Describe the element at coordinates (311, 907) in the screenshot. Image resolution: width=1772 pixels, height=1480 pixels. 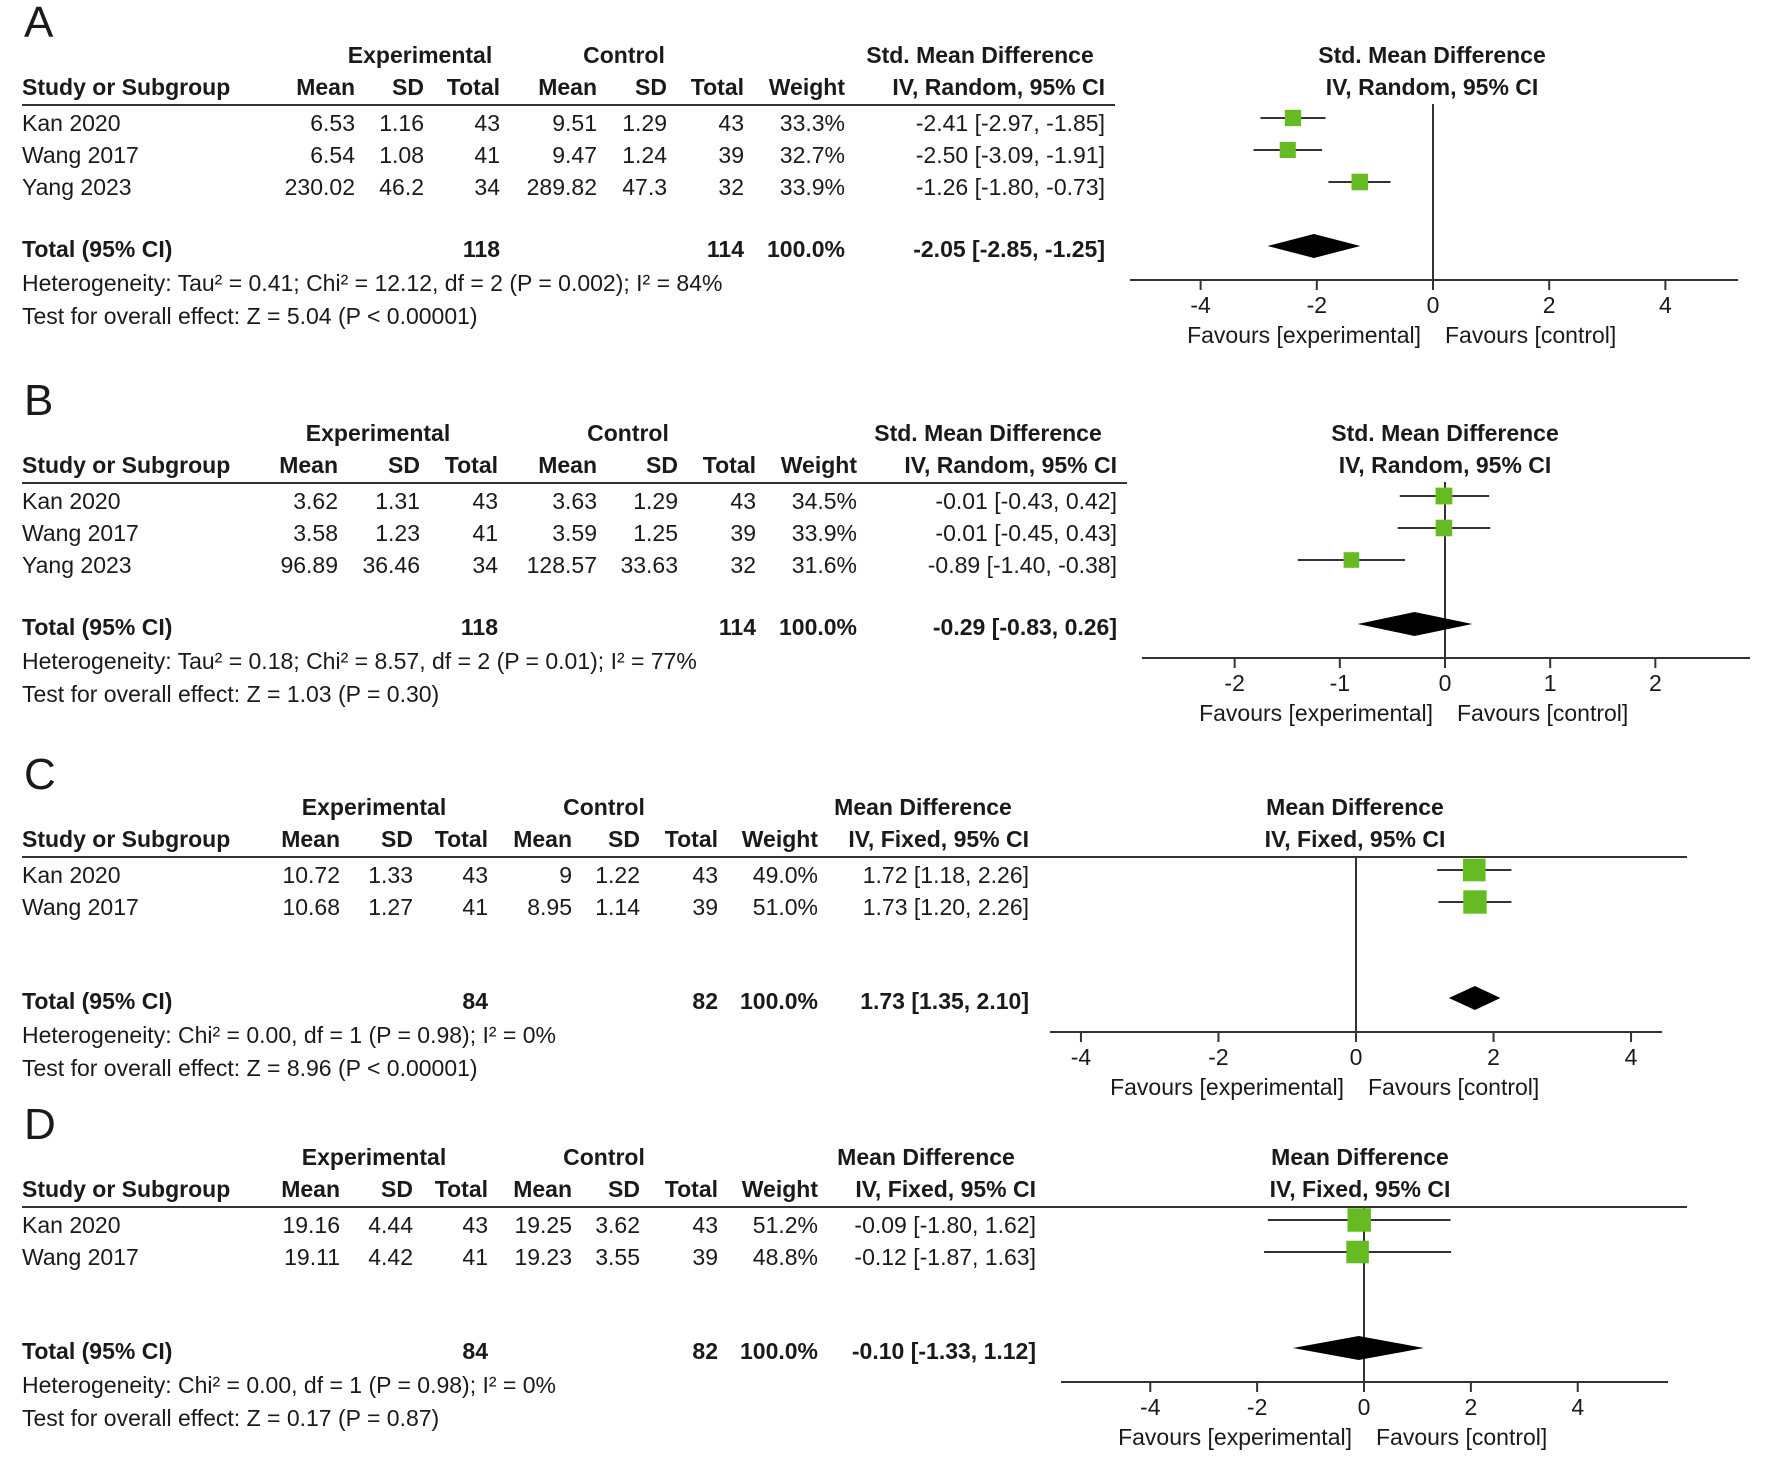
I see `study-e-mean: 10.68` at that location.